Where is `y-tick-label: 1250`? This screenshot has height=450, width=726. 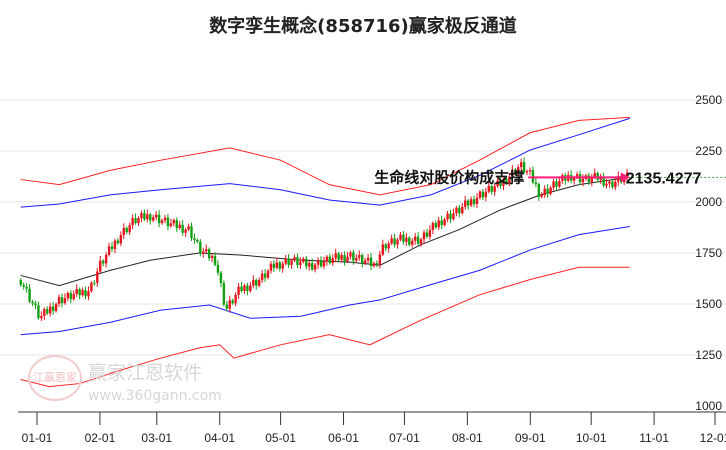 y-tick-label: 1250 is located at coordinates (708, 355).